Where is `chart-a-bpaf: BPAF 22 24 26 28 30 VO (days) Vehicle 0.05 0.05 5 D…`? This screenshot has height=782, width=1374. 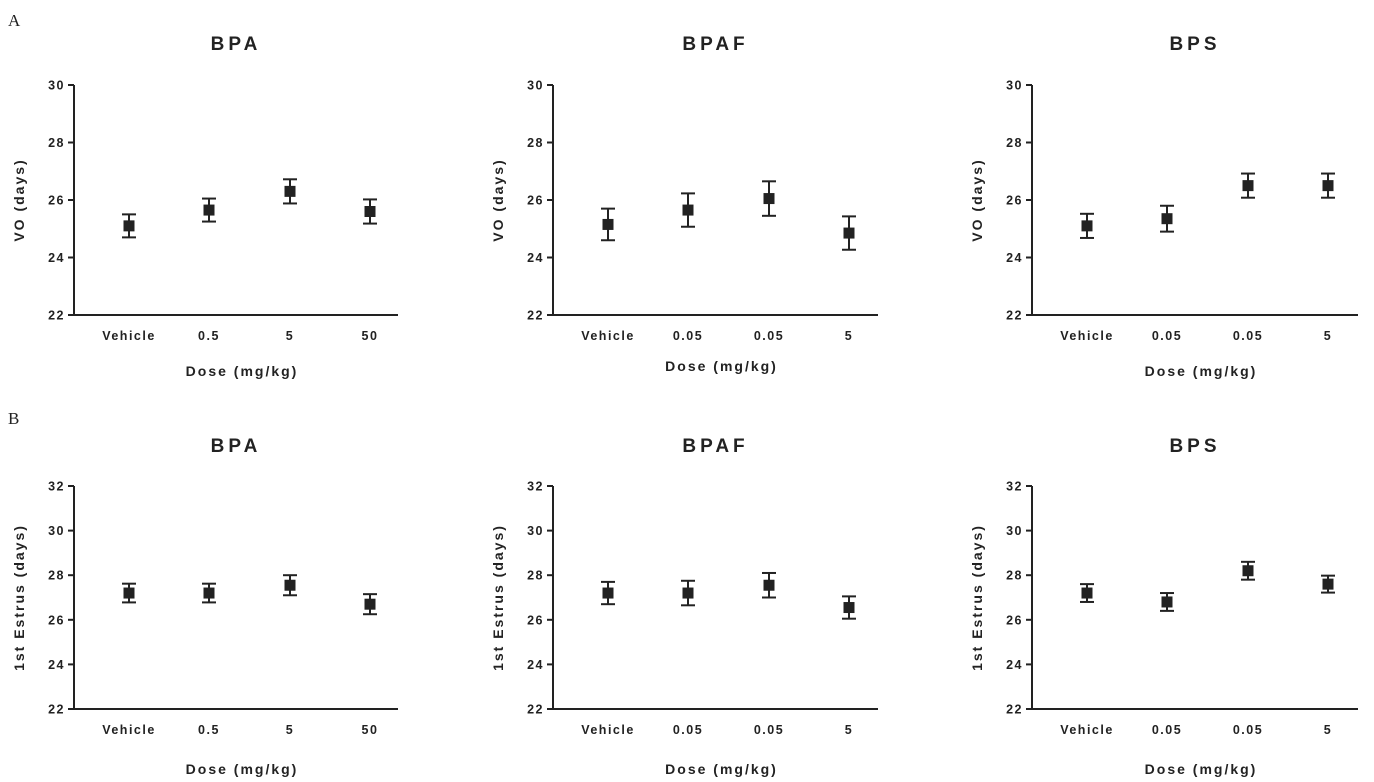 chart-a-bpaf: BPAF 22 24 26 28 30 VO (days) Vehicle 0.05 0.05 5 D… is located at coordinates (684, 204).